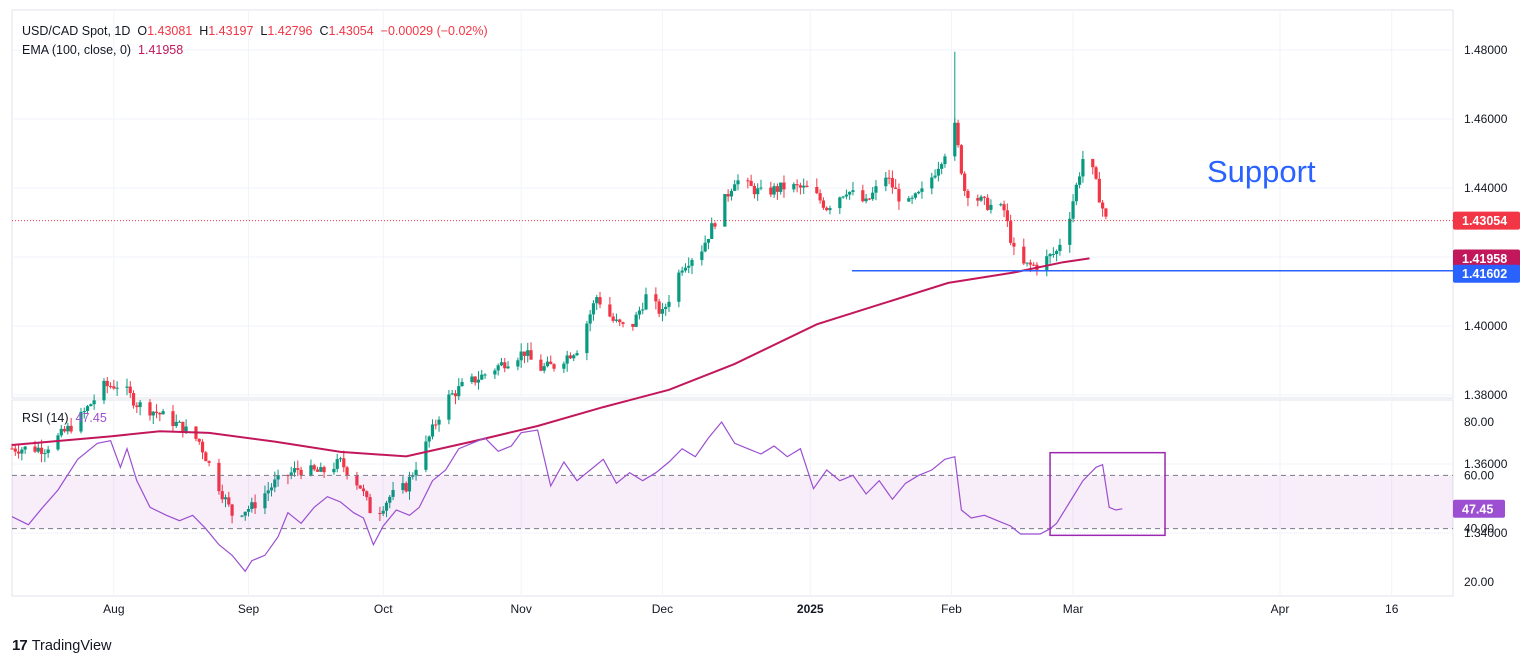  I want to click on rsi-label: RSI (14), so click(45, 418).